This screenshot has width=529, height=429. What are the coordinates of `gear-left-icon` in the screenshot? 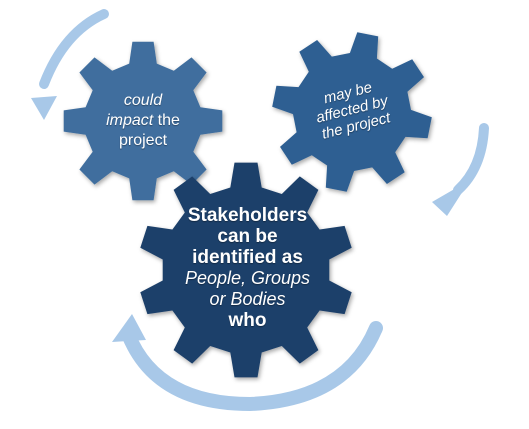 It's located at (143, 121).